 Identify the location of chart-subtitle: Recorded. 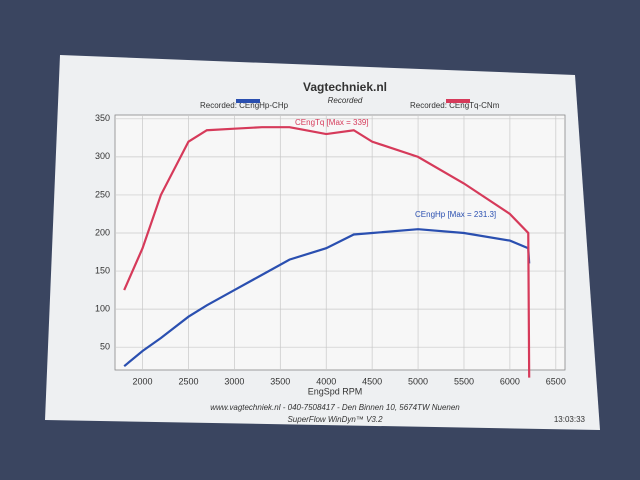
(345, 100).